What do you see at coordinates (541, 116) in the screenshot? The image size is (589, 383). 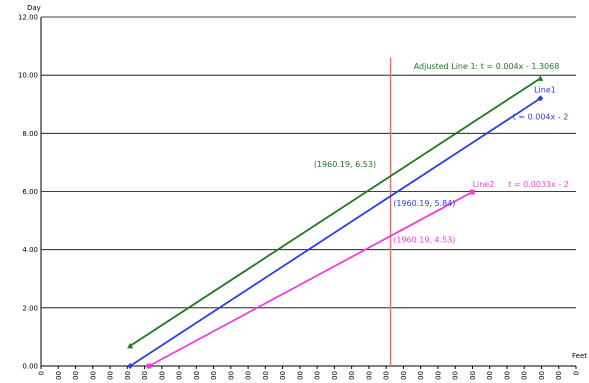 I see `annotation-label: t = 0.004x - 2` at bounding box center [541, 116].